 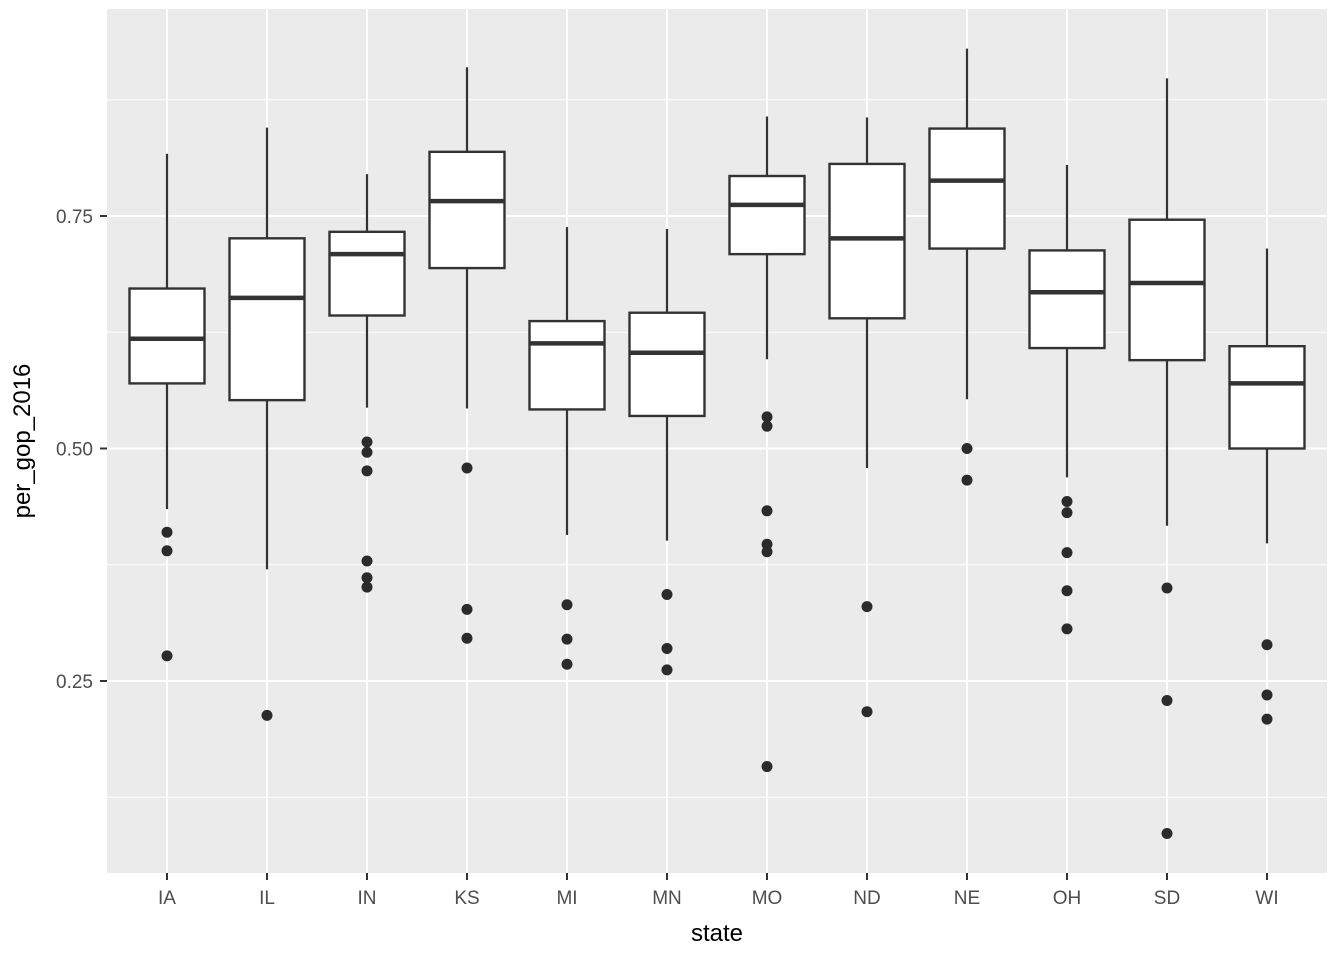 What do you see at coordinates (1067, 299) in the screenshot?
I see `iqr-box-OH` at bounding box center [1067, 299].